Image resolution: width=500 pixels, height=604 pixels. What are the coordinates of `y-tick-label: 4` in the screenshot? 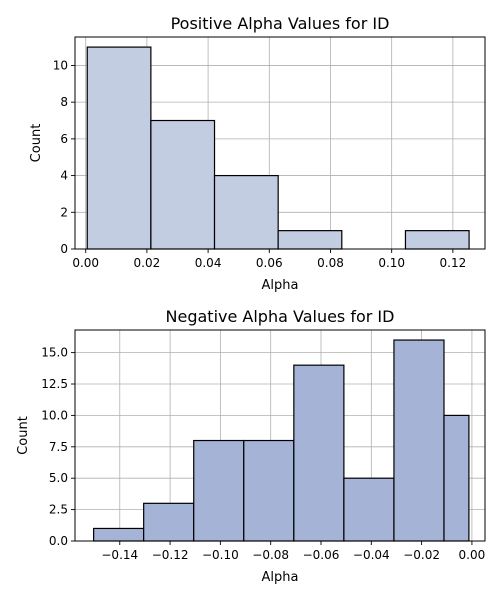 It's located at (64, 176).